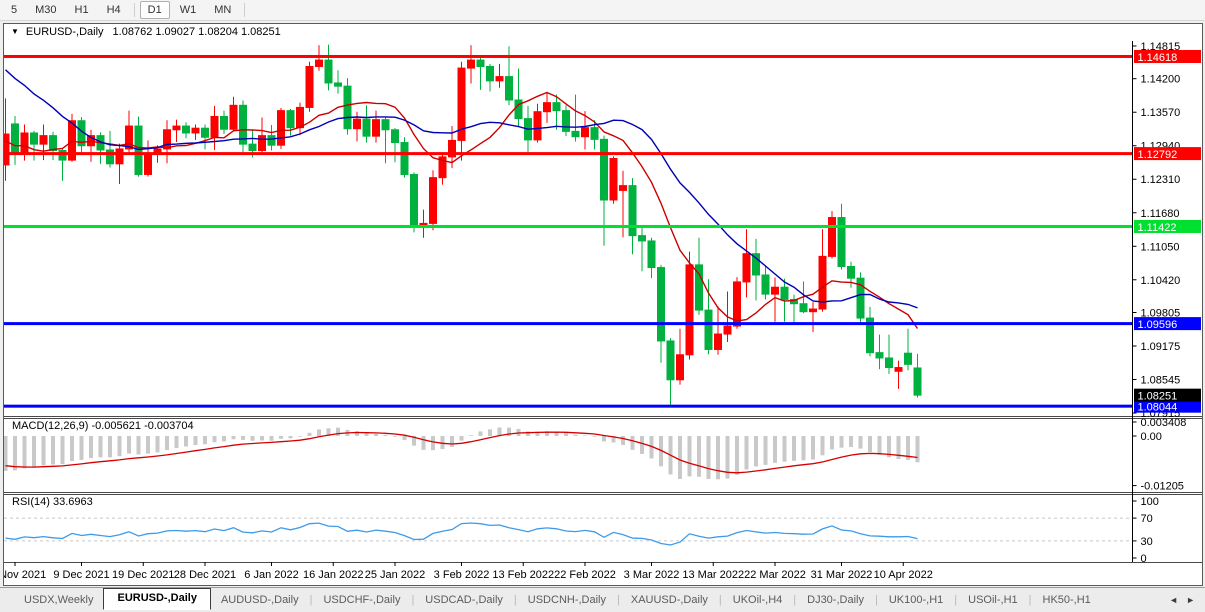  Describe the element at coordinates (81, 575) in the screenshot. I see `time-axis-label: 9 Dec 2021` at that location.